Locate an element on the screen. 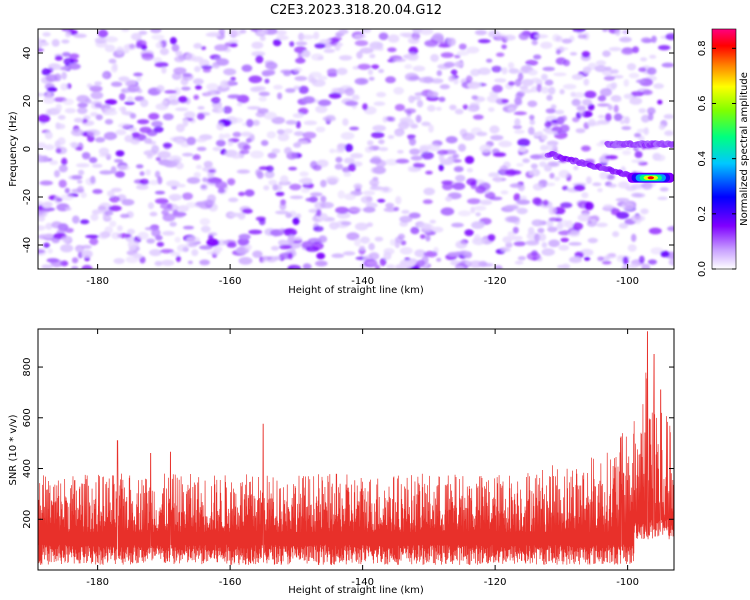  colorbar-tick-label: 0.2 is located at coordinates (702, 214).